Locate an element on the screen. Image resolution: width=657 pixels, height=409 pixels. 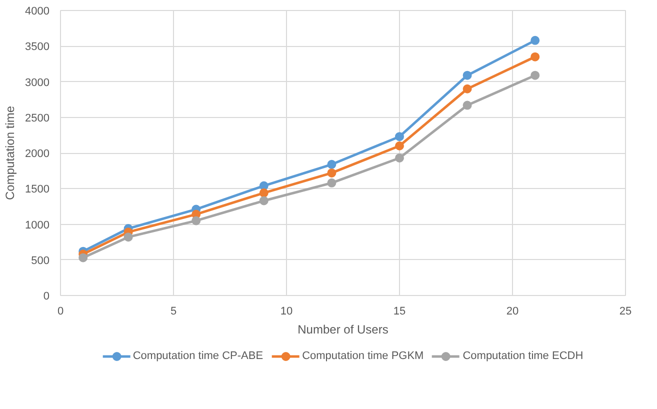
x-tick-label: 0 is located at coordinates (60, 312).